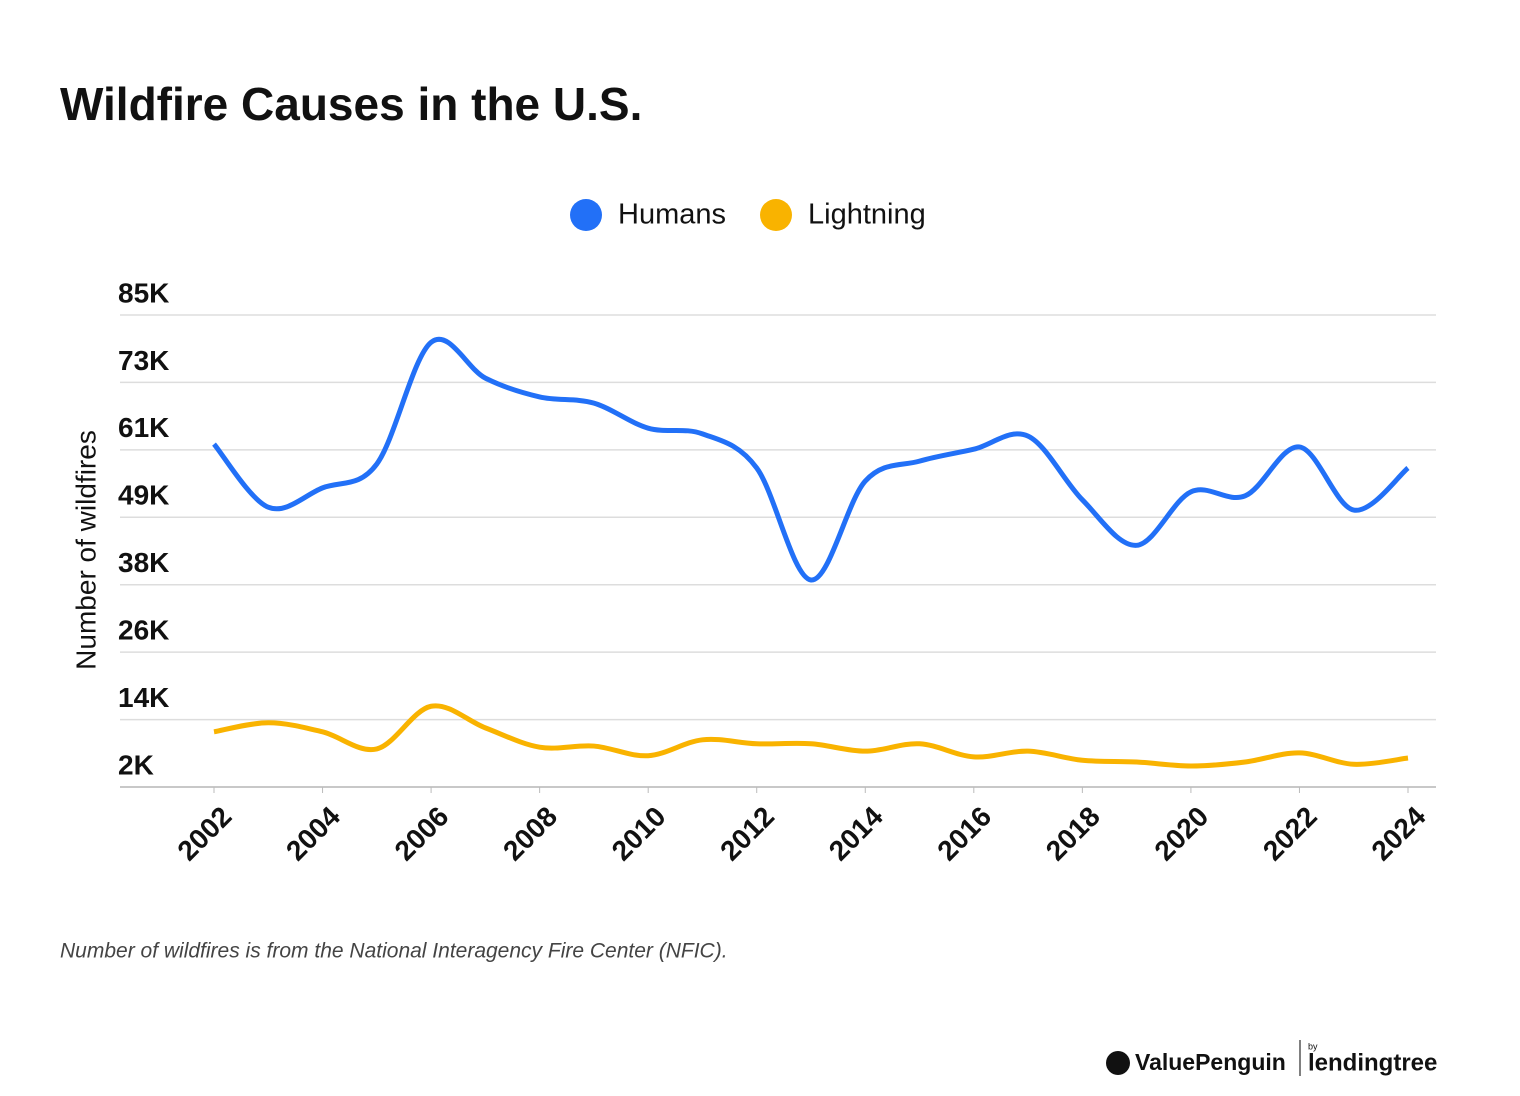 This screenshot has width=1520, height=1096. I want to click on x-tick-label: 2002, so click(204, 834).